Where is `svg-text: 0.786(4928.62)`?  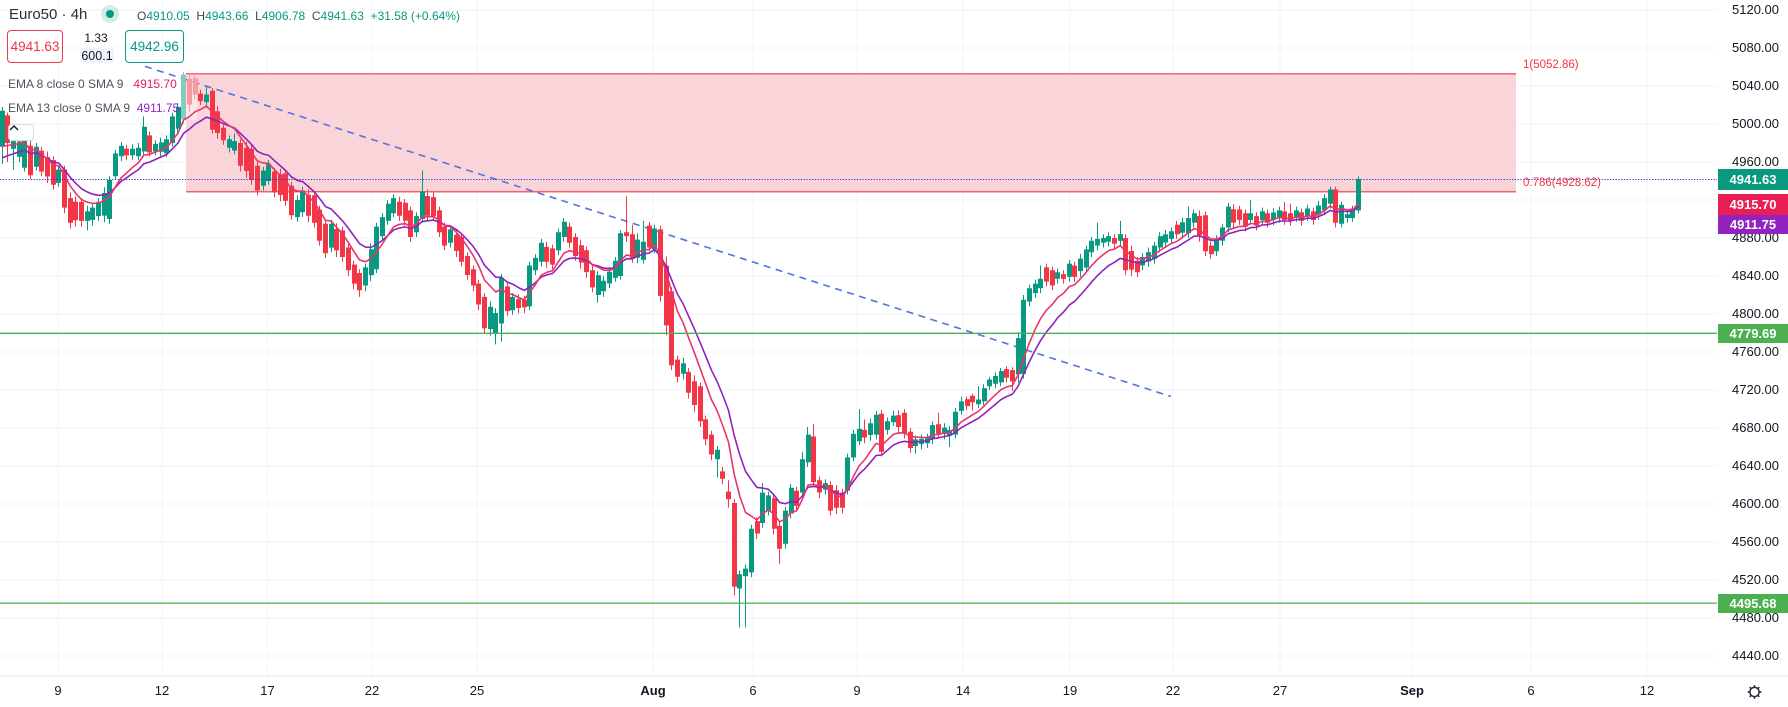
svg-text: 0.786(4928.62) is located at coordinates (1562, 183).